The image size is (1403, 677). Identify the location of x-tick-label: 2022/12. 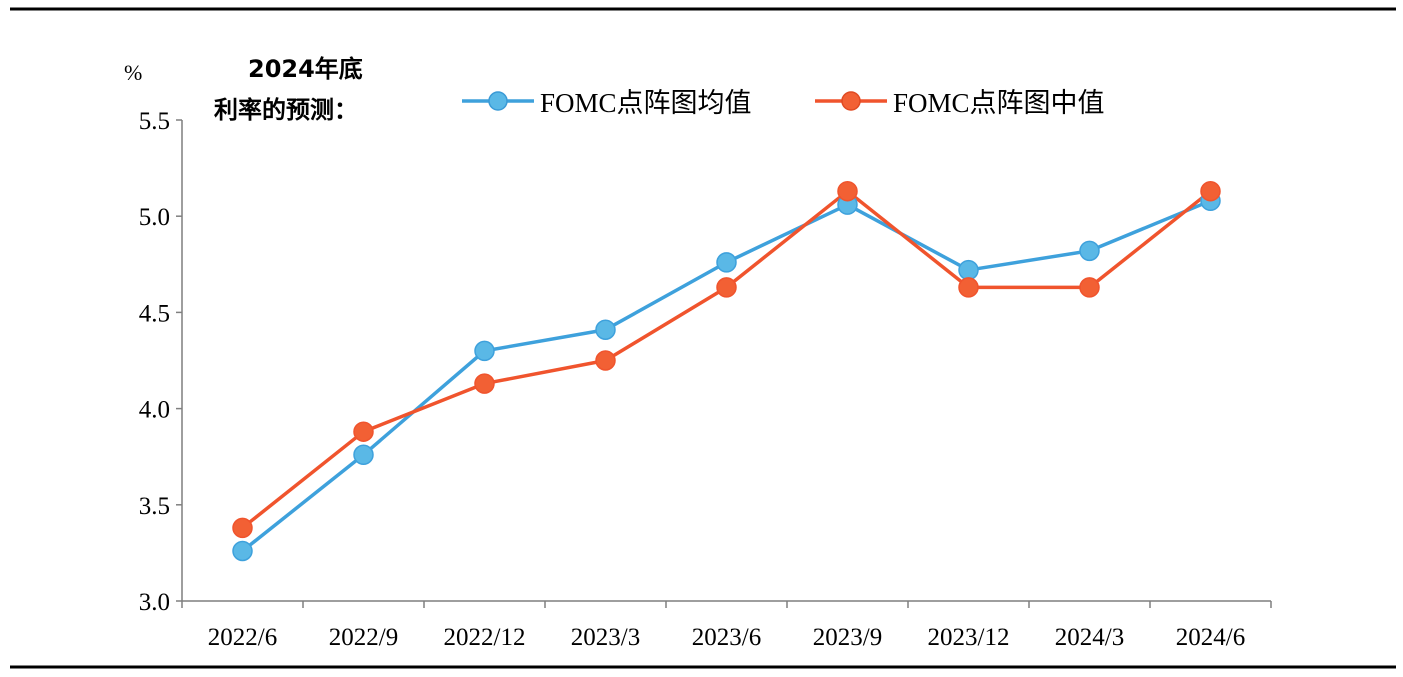
(485, 637).